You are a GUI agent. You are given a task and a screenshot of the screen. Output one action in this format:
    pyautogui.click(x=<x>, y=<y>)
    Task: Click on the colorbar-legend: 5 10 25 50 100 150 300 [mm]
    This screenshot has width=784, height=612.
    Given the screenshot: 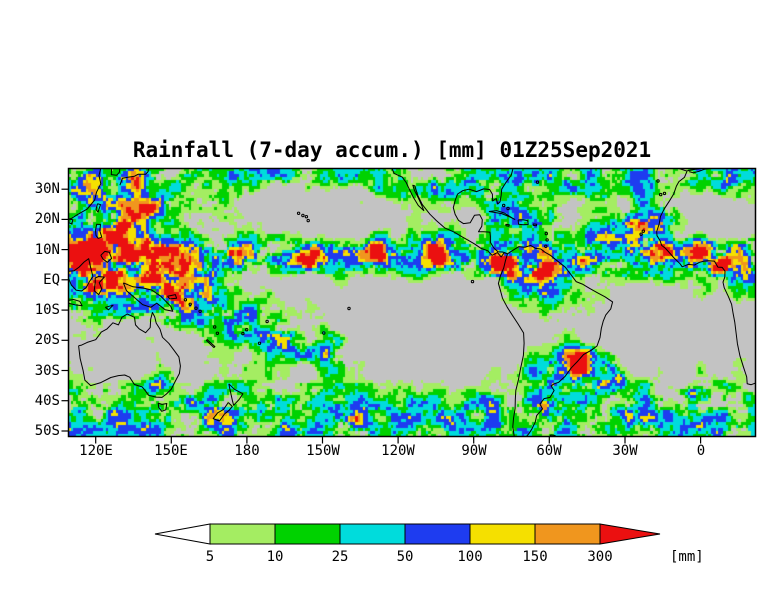 What is the action you would take?
    pyautogui.click(x=429, y=544)
    